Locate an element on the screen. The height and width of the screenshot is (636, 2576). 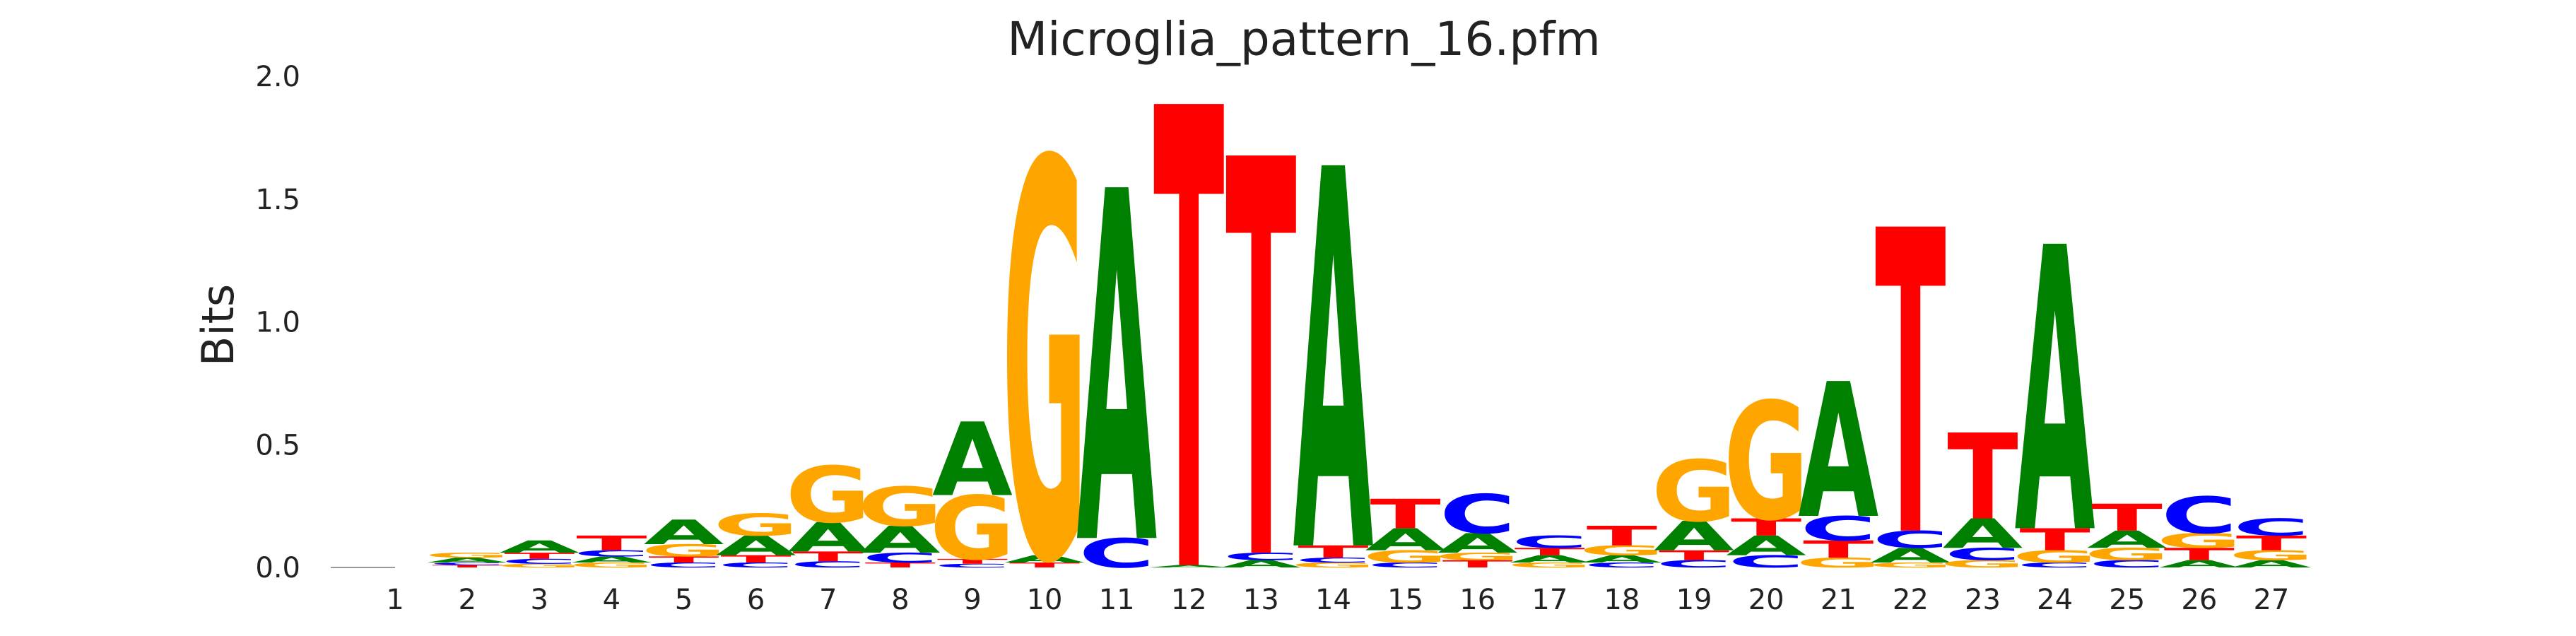
y-tick-label: 0.5 is located at coordinates (277, 445).